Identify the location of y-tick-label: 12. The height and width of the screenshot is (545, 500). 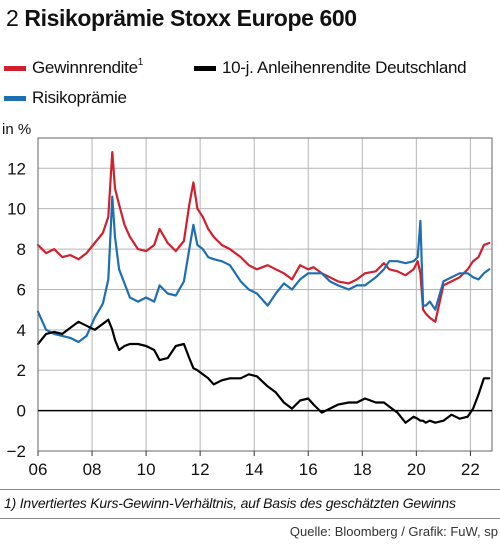
(16, 168).